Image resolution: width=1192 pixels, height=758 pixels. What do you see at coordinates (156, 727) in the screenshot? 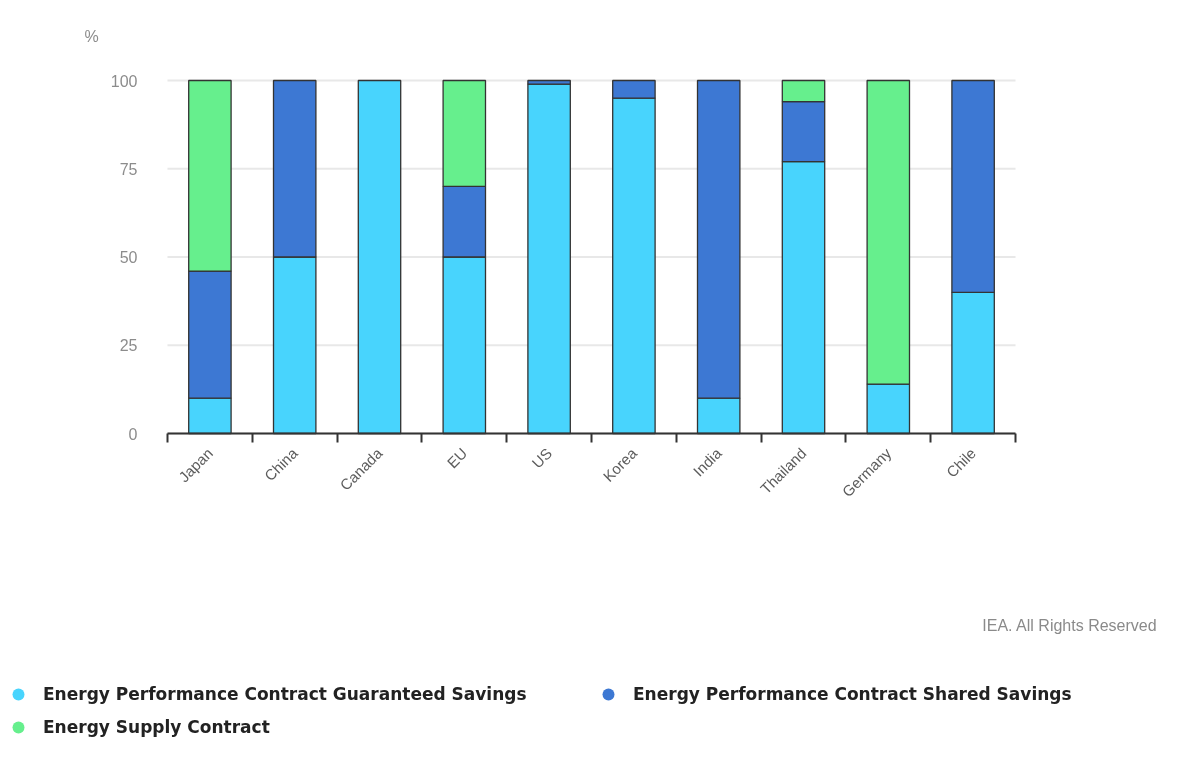
I see `legend-label: Energy Supply Contract` at bounding box center [156, 727].